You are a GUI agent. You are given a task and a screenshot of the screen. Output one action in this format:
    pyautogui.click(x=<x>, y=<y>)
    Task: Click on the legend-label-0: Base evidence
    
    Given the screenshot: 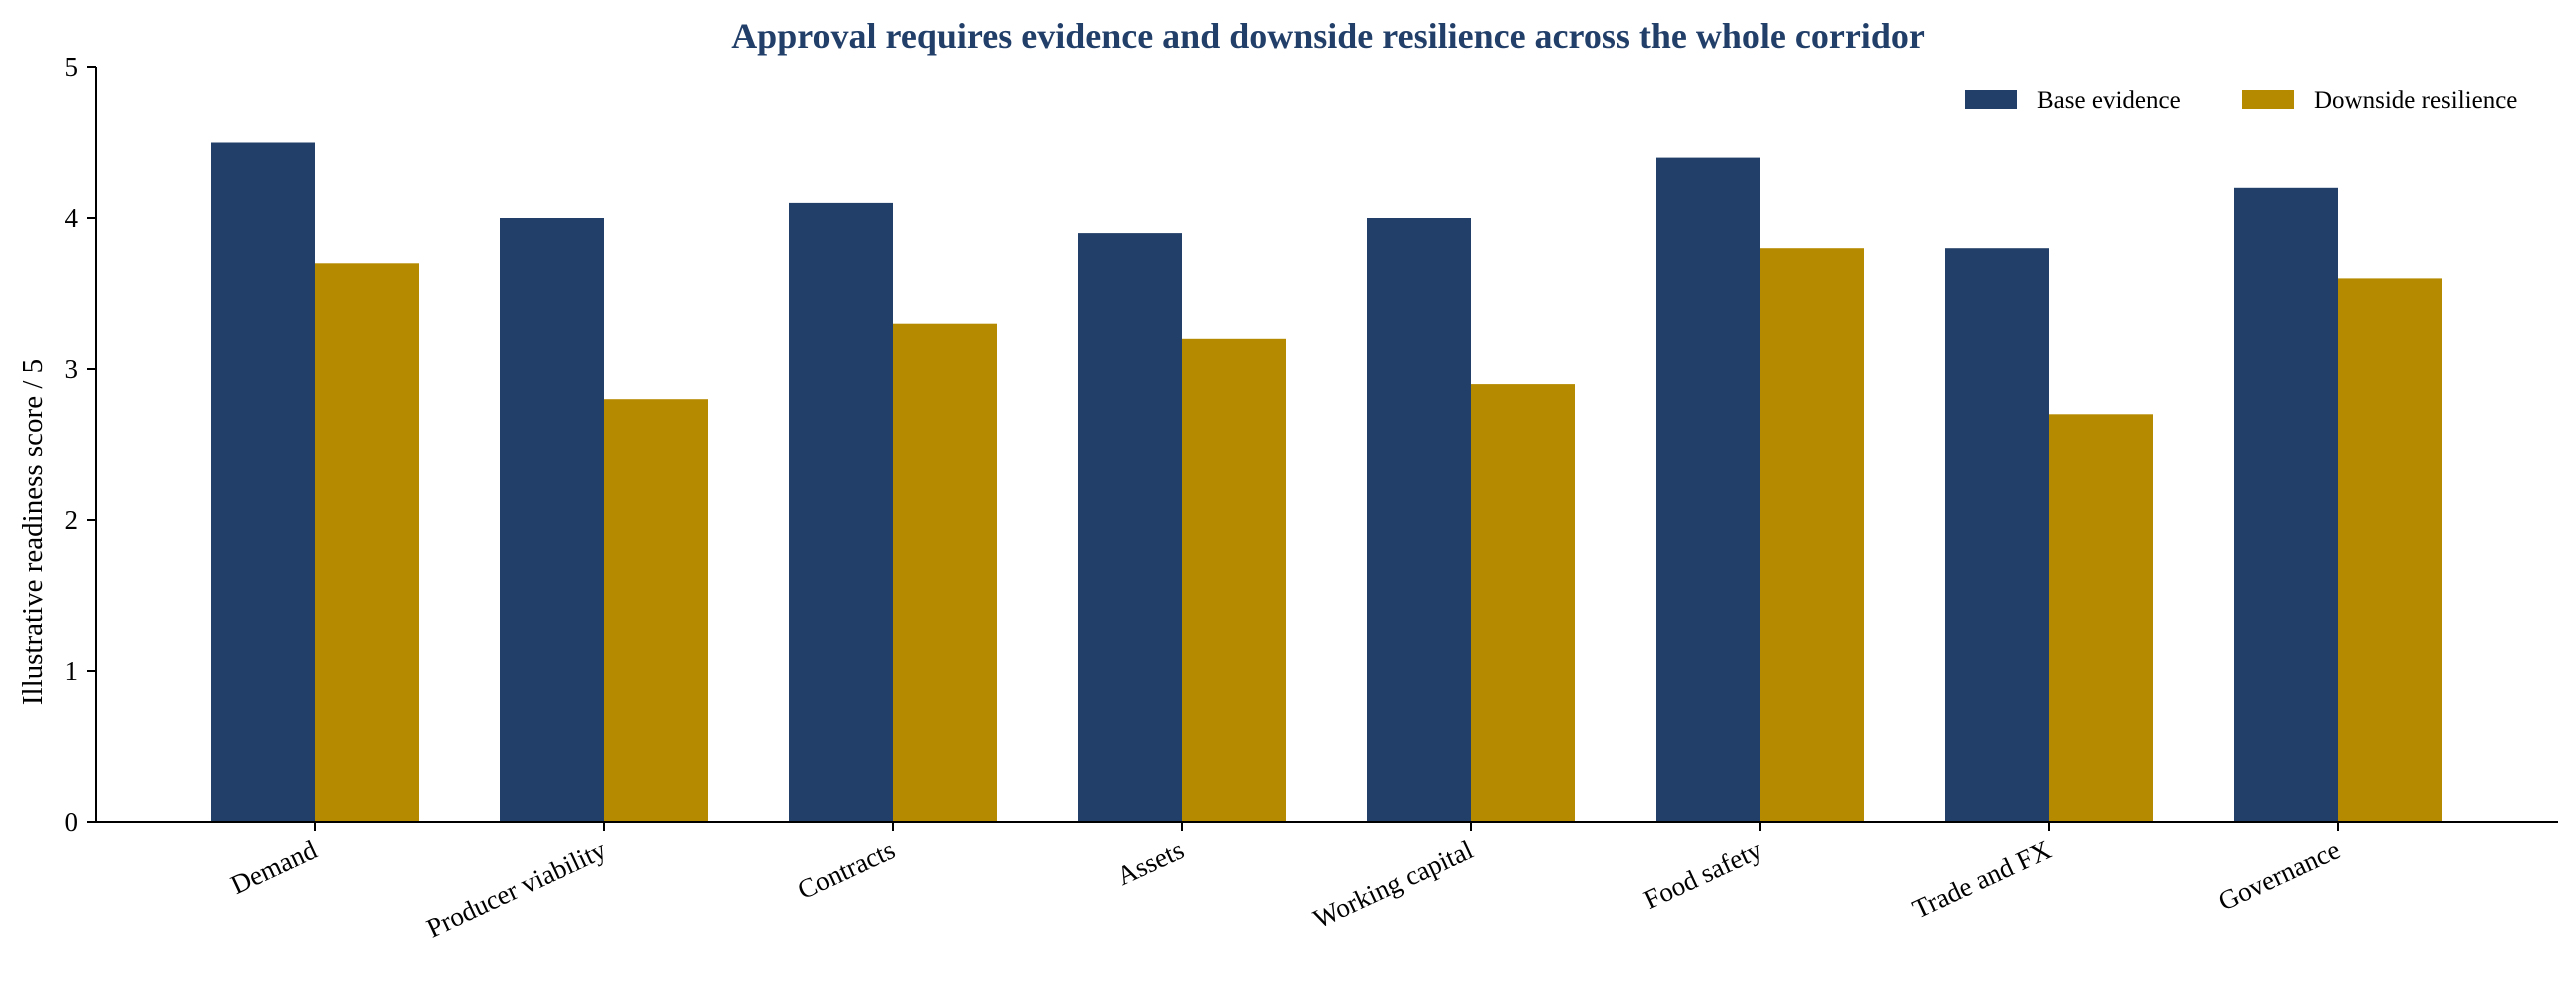 What is the action you would take?
    pyautogui.click(x=2109, y=100)
    